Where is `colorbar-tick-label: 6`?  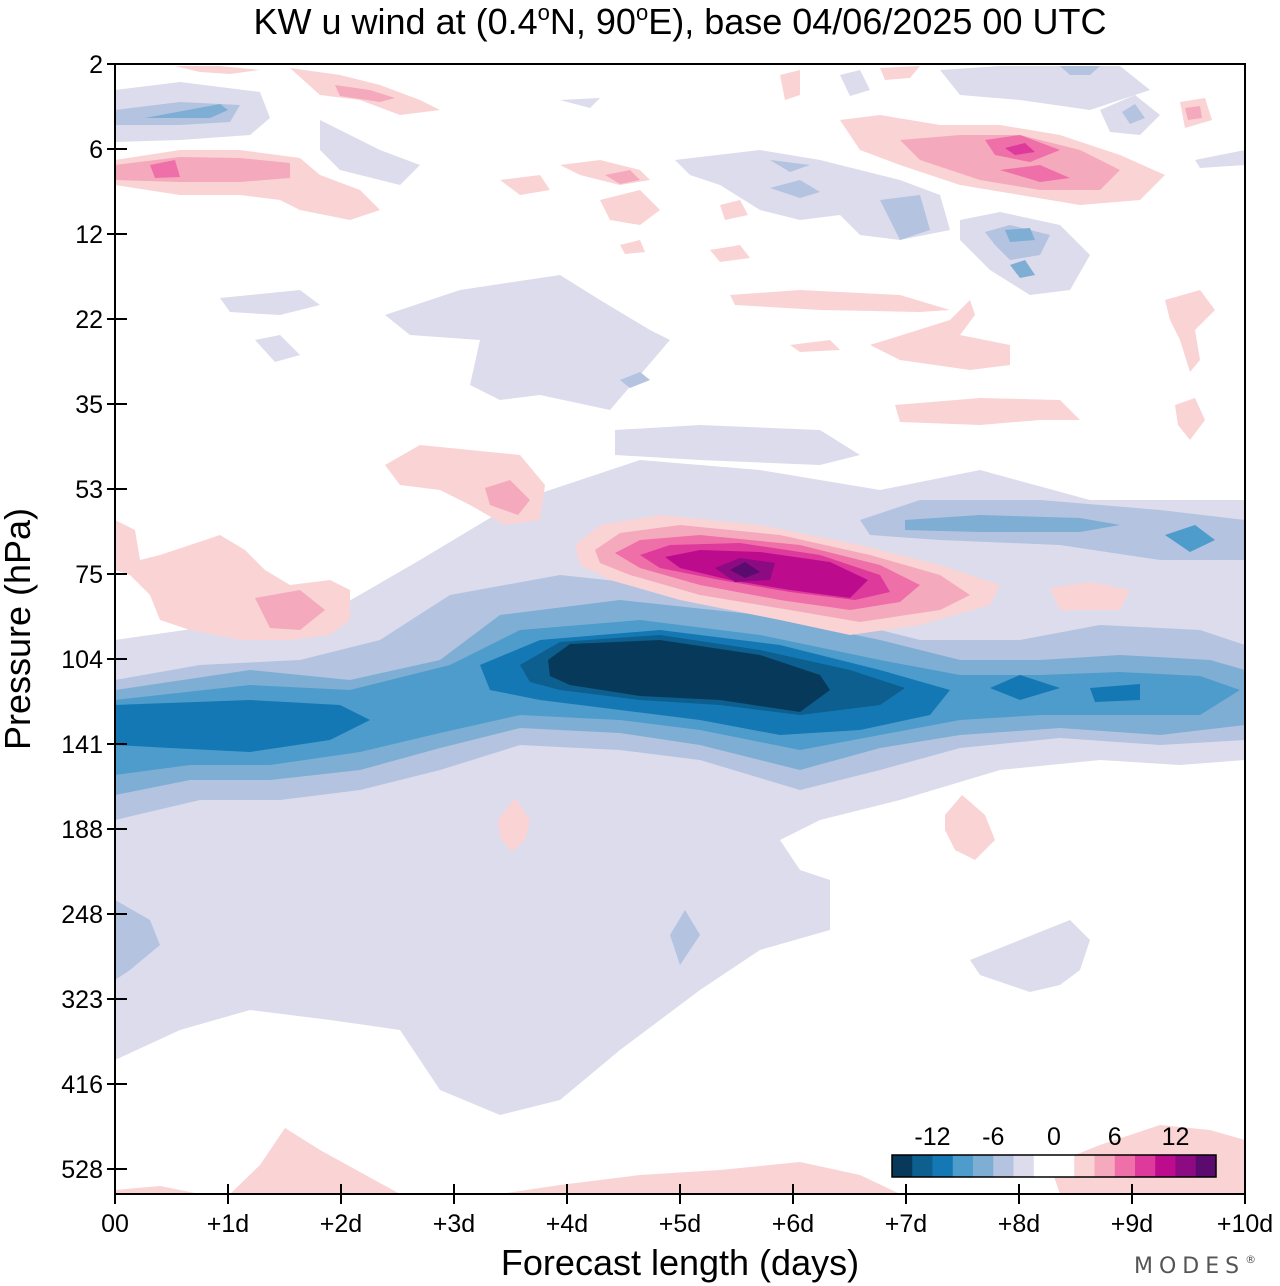 colorbar-tick-label: 6 is located at coordinates (1115, 1137).